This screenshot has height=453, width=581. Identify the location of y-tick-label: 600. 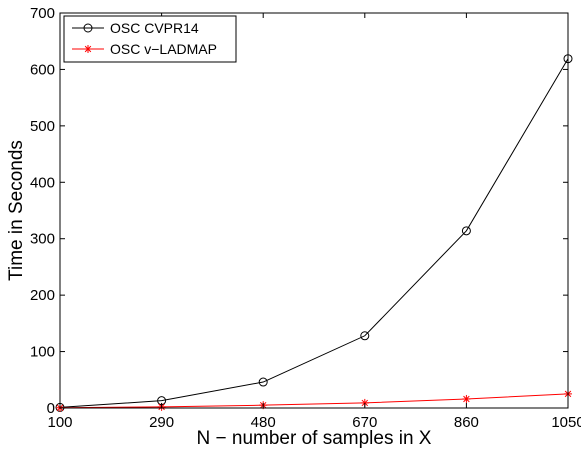
(42, 69).